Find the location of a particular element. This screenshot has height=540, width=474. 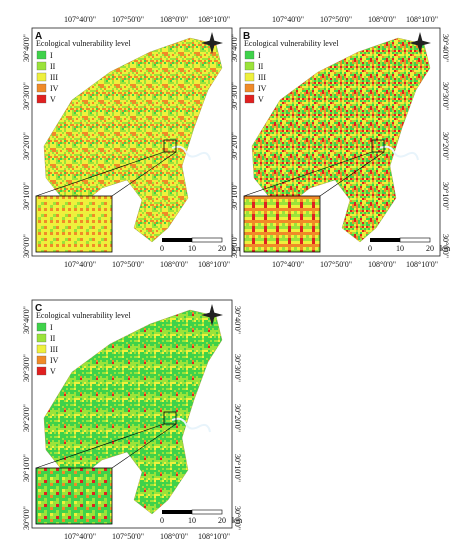

panel-letter: C is located at coordinates (38, 308).